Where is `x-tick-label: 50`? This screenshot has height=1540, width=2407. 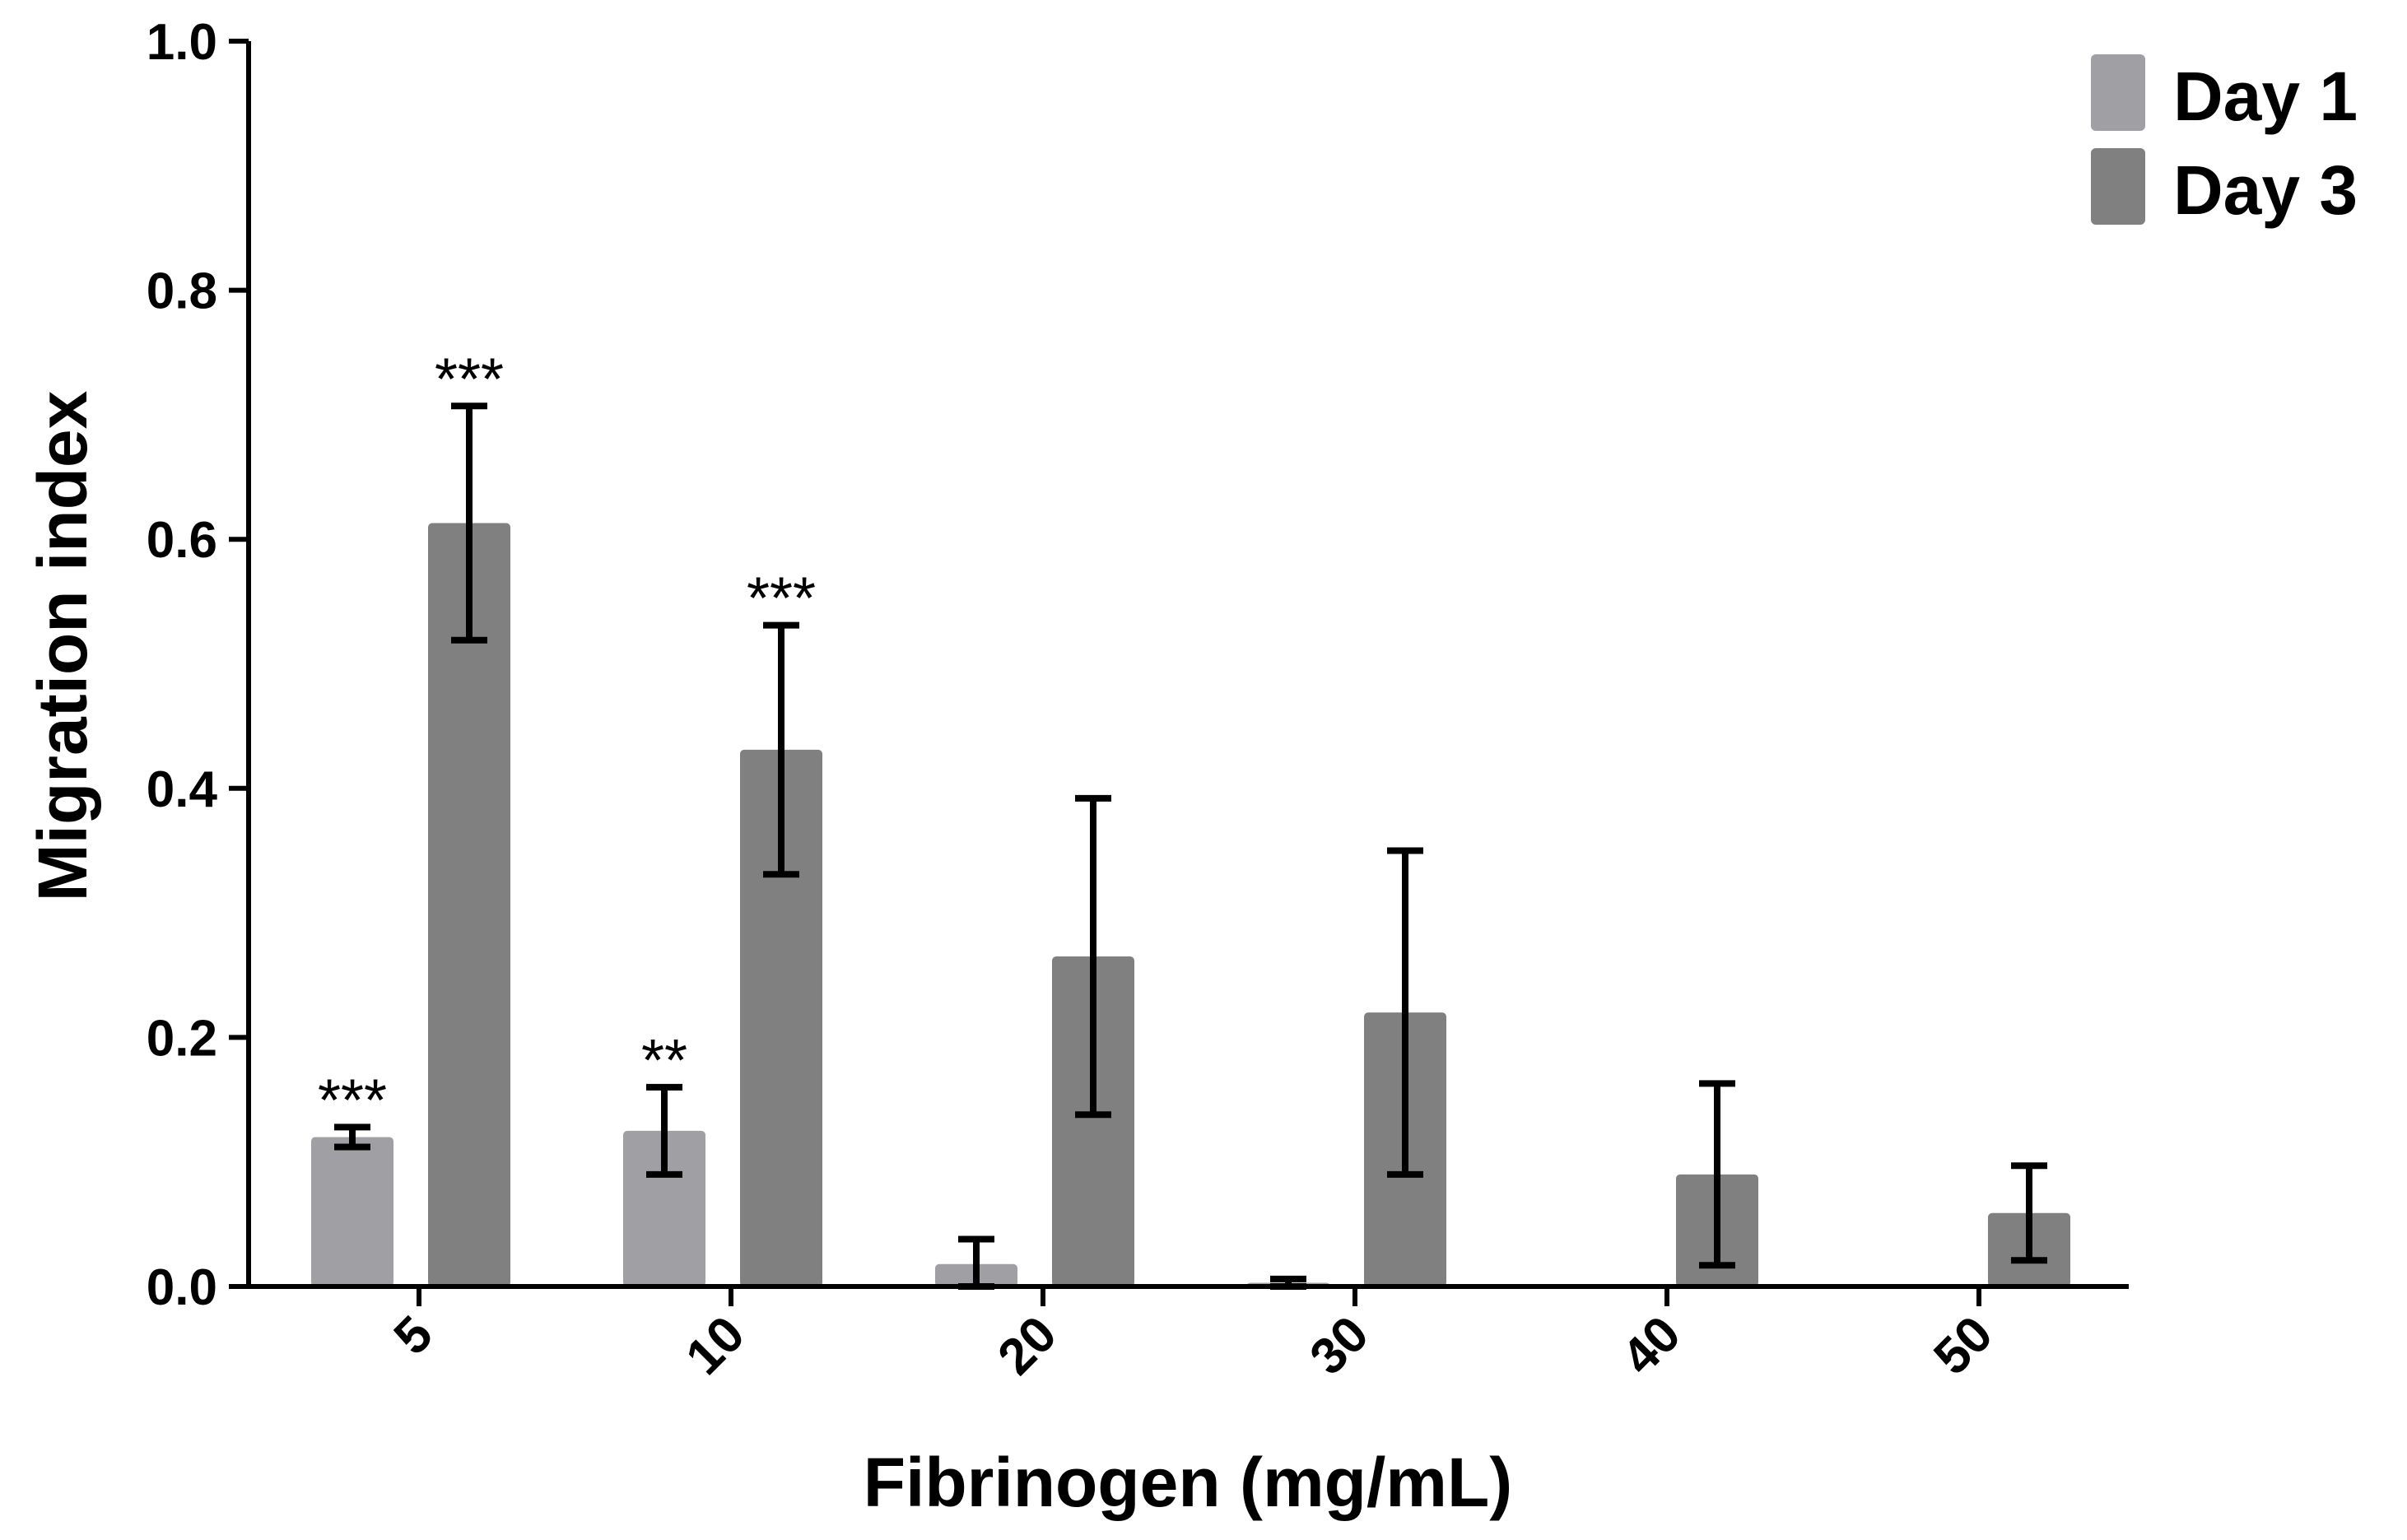
x-tick-label: 50 is located at coordinates (1963, 1345).